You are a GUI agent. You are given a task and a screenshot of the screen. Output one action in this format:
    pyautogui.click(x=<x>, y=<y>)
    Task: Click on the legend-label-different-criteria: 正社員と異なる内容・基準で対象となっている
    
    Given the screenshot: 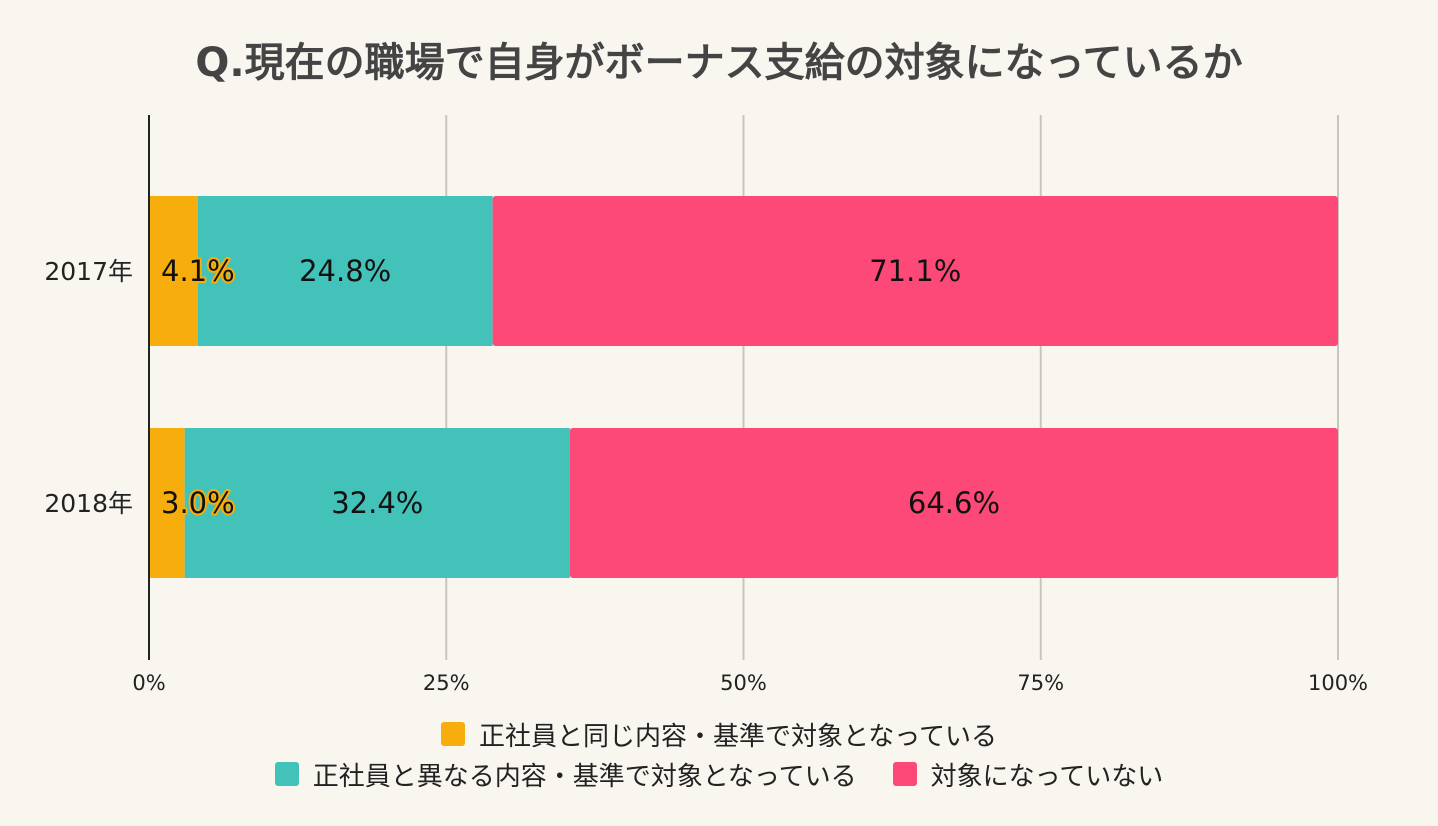 What is the action you would take?
    pyautogui.click(x=584, y=776)
    